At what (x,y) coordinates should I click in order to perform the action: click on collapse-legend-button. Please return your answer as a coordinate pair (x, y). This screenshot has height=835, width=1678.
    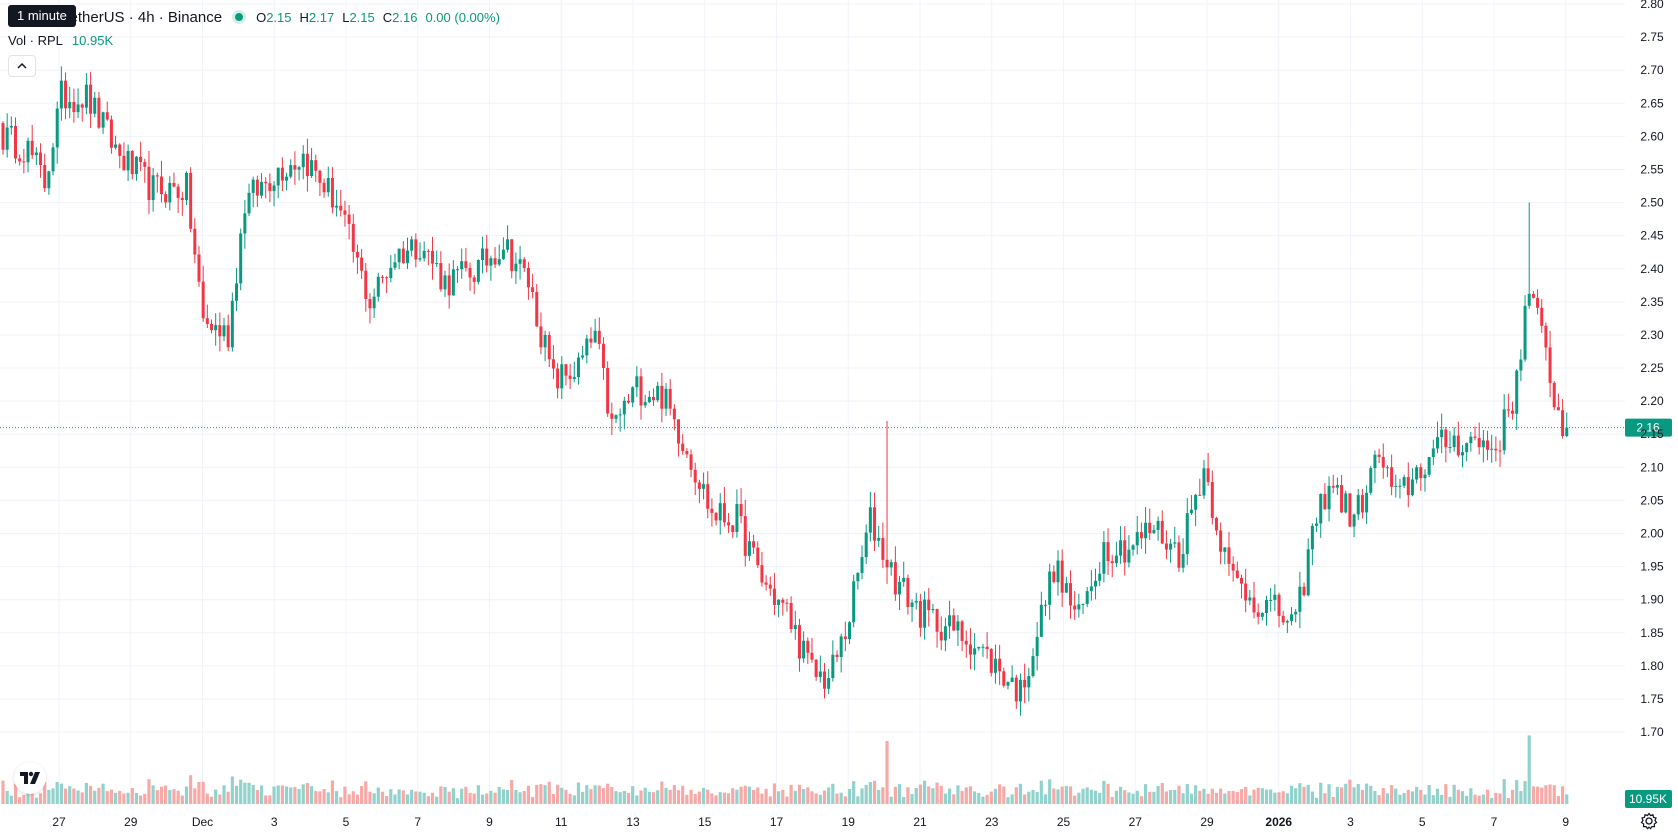
    Looking at the image, I should click on (22, 66).